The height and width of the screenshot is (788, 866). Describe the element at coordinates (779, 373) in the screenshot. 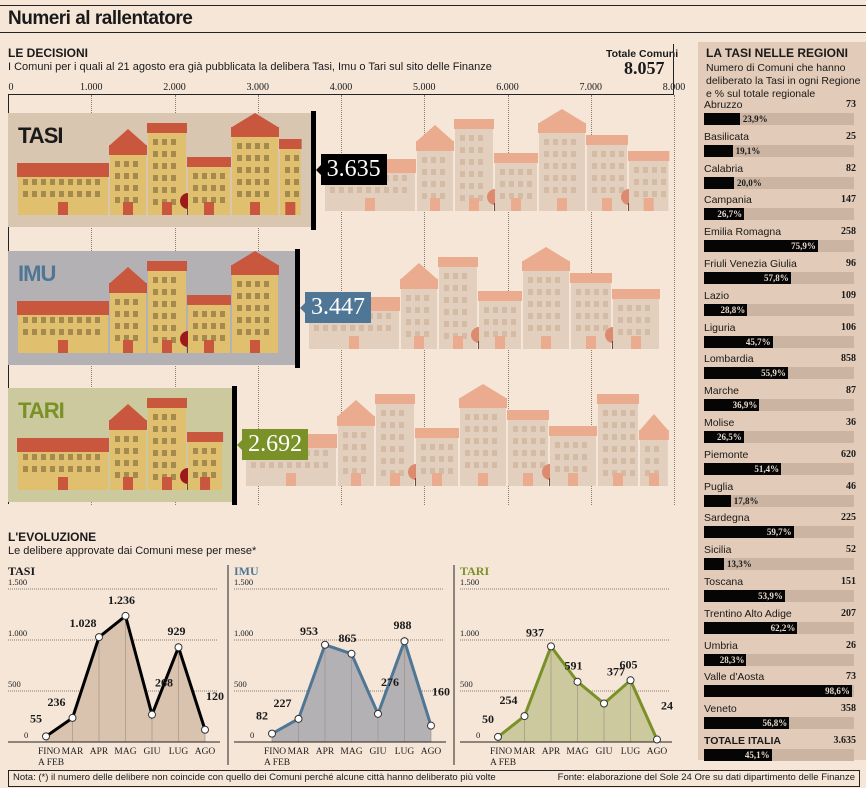

I see `region-pct-track: 55,9%` at that location.